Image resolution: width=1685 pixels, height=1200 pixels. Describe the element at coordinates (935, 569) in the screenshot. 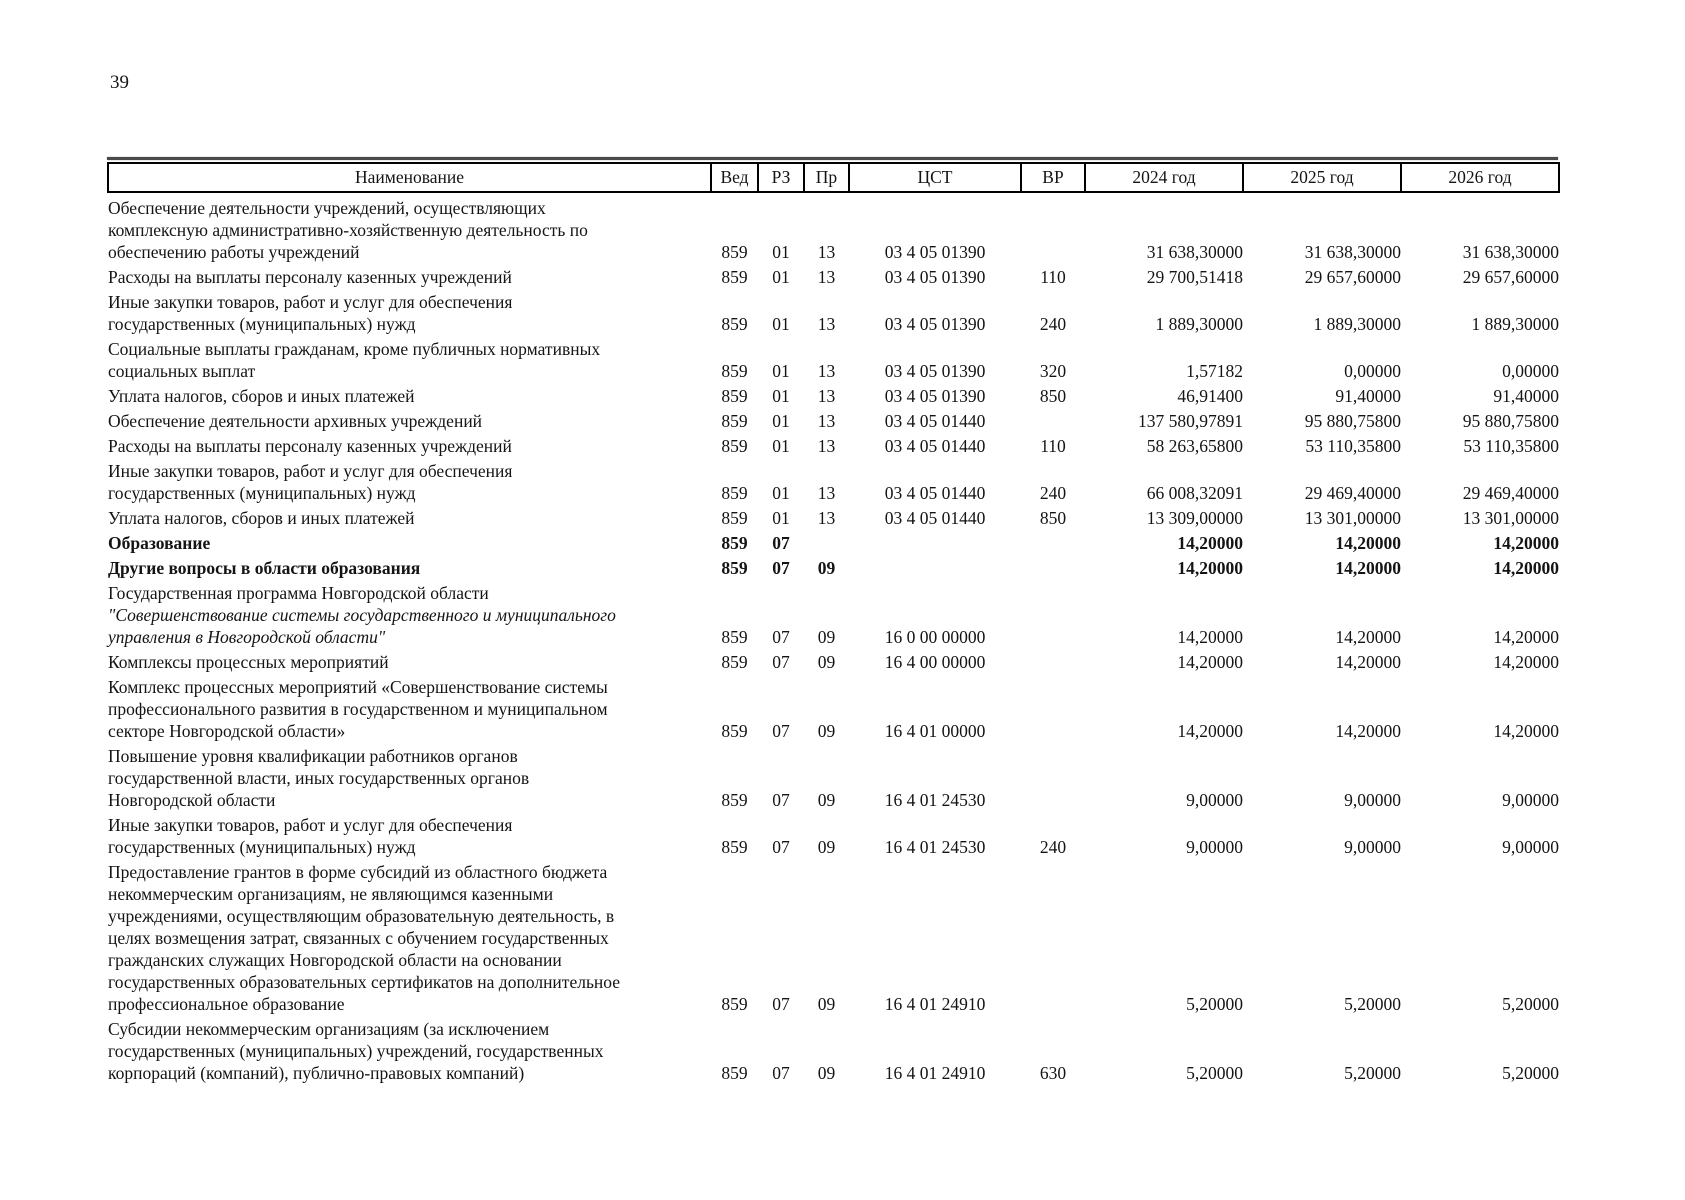

I see `cell-cst` at that location.